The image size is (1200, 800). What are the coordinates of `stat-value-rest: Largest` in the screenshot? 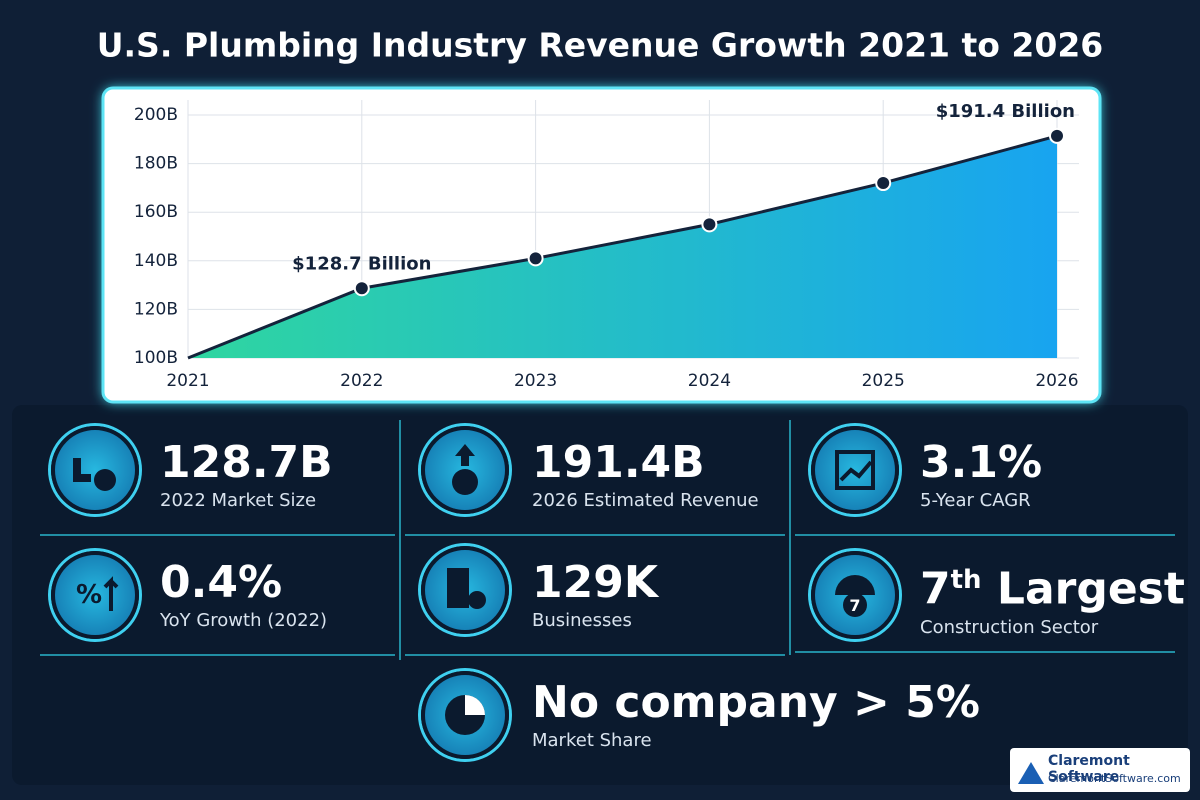 It's located at (1090, 589).